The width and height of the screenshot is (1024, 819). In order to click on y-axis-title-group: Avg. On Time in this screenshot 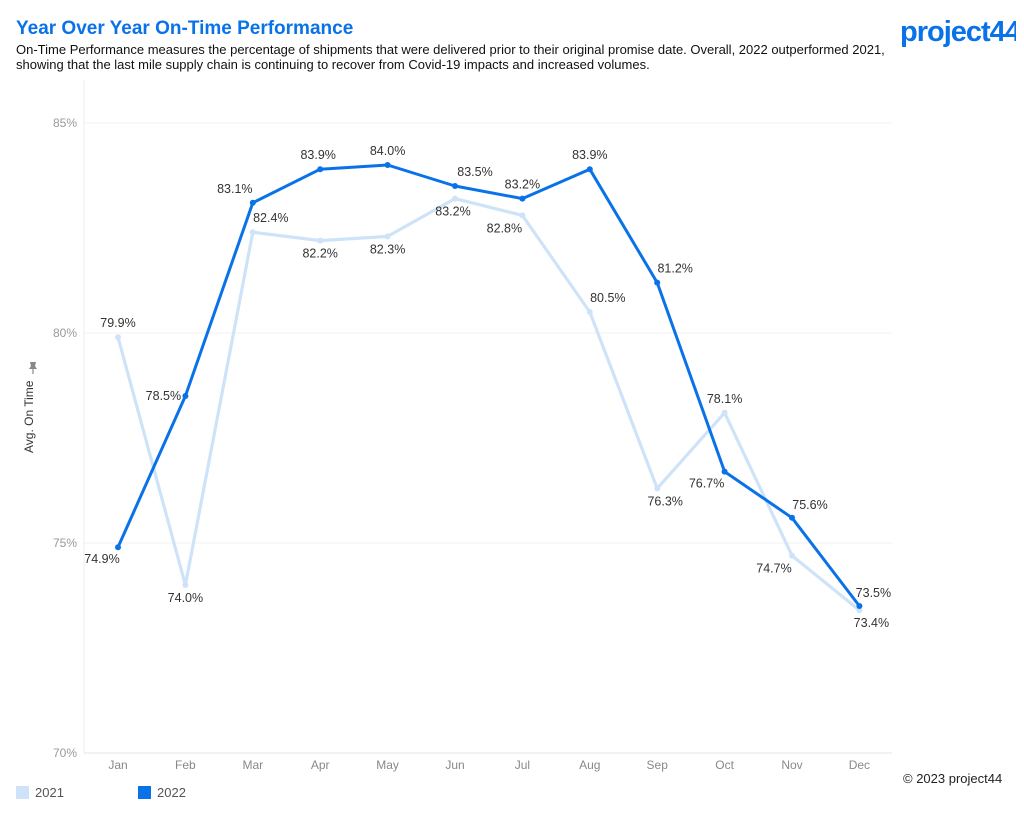, I will do `click(29, 407)`.